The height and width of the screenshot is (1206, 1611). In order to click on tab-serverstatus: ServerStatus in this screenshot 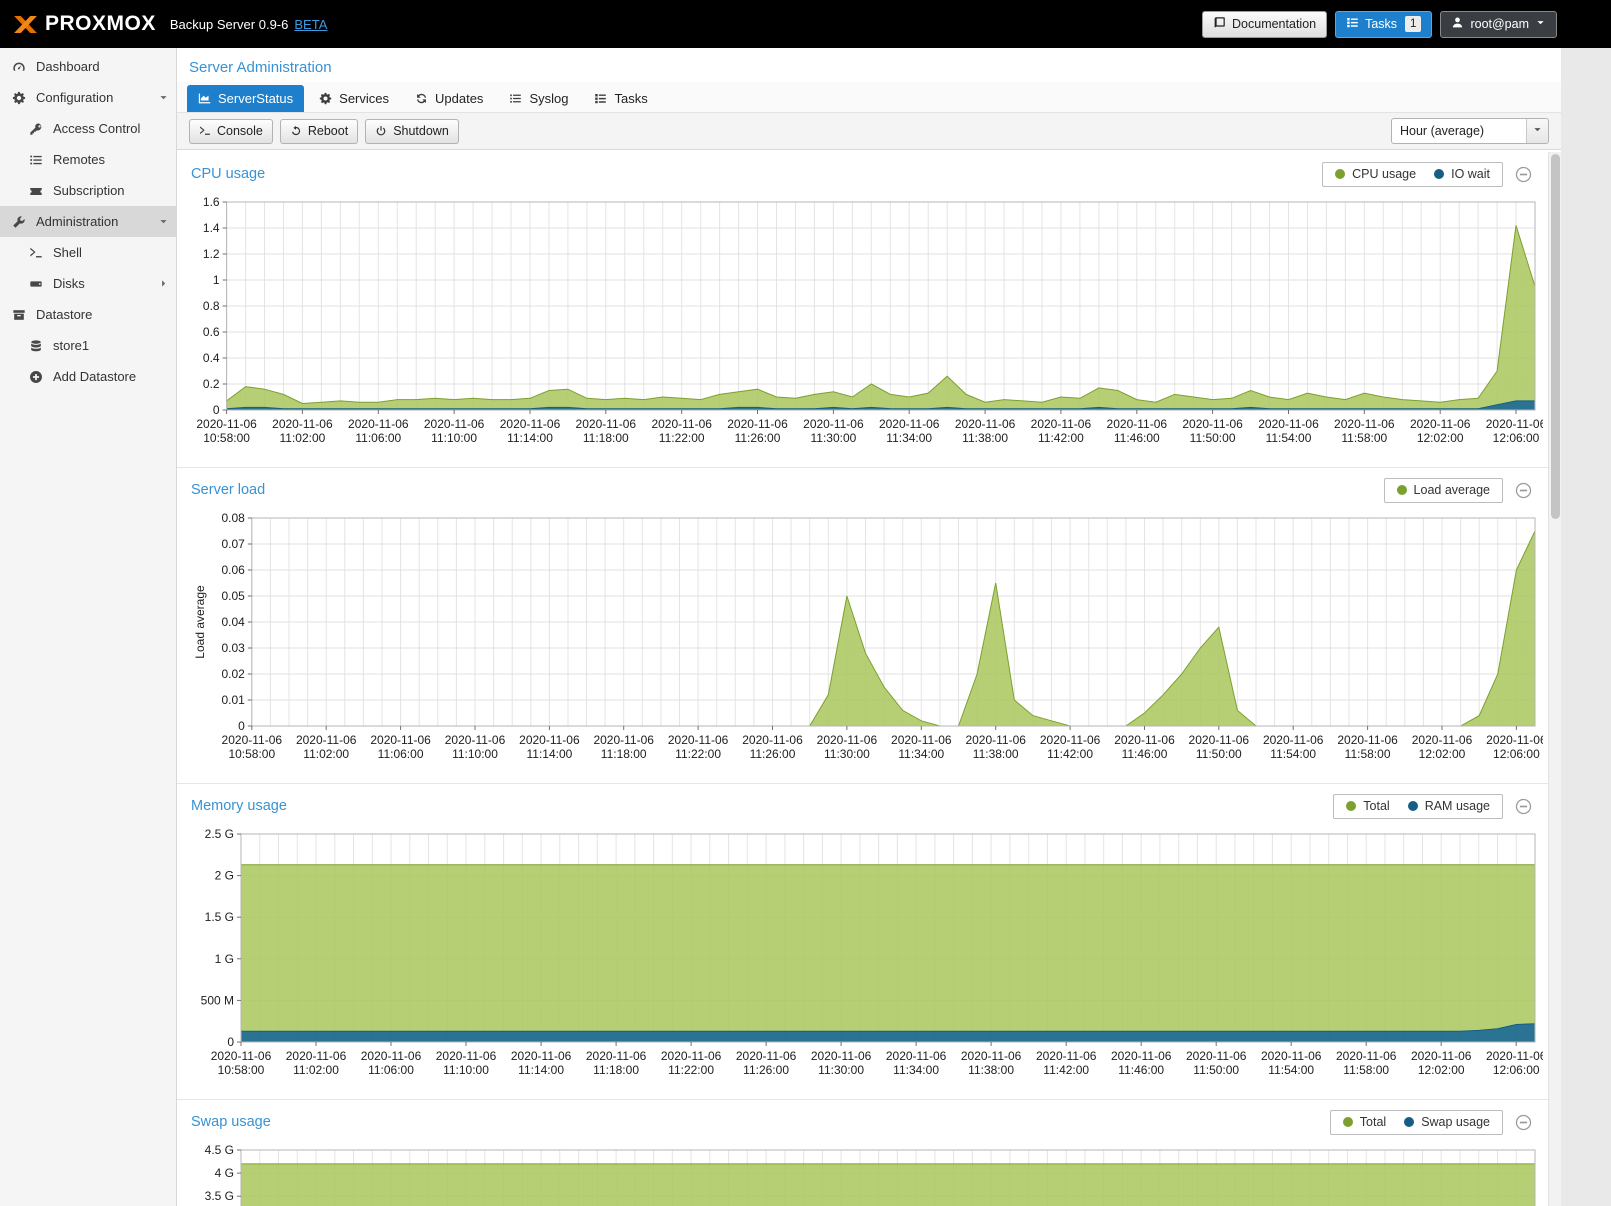, I will do `click(246, 98)`.